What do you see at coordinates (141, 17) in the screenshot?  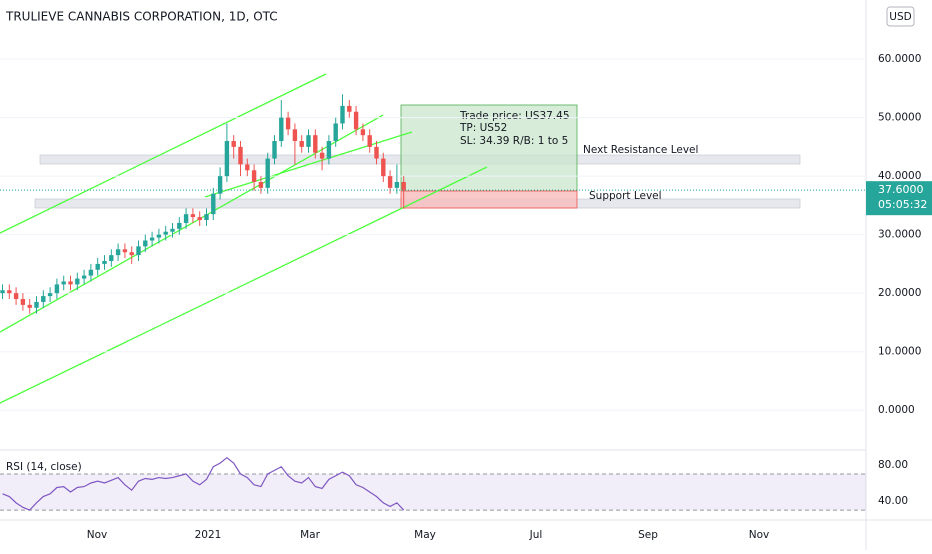 I see `chart-title: TRULIEVE CANNABIS CORPORATION, 1D, OTC` at bounding box center [141, 17].